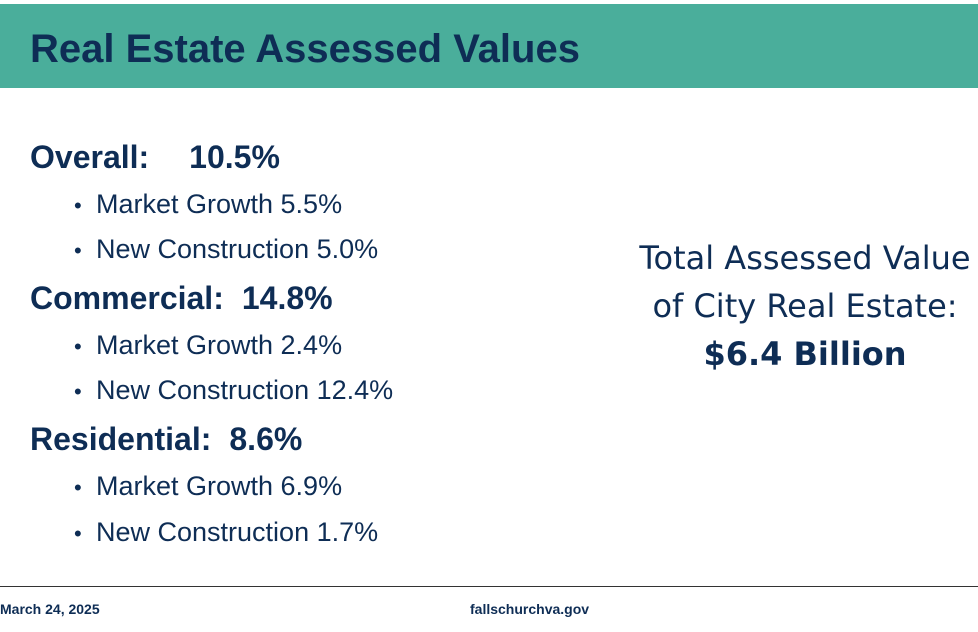 This screenshot has width=978, height=632. I want to click on list-item-label: Market Growth 5.5%, so click(219, 204).